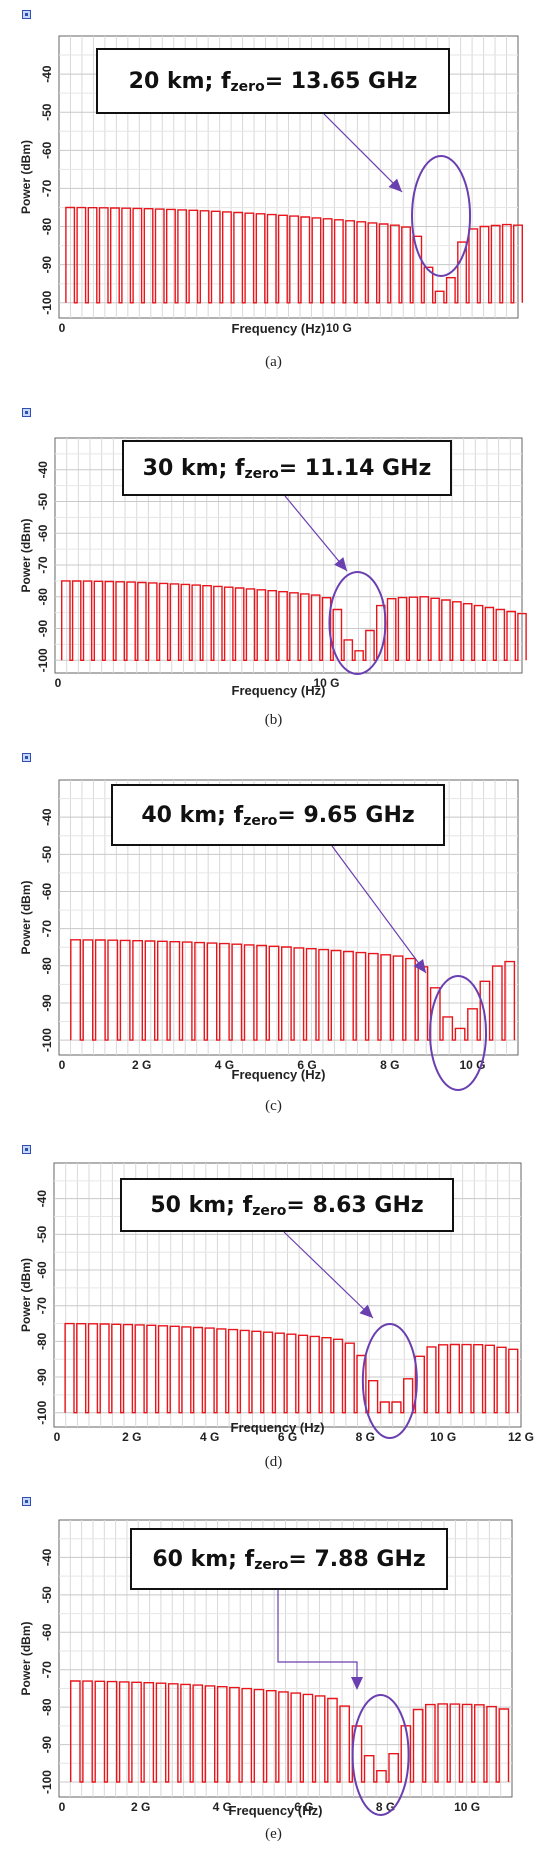 The width and height of the screenshot is (547, 1876). Describe the element at coordinates (179, 81) in the screenshot. I see `annotation-prefix: 20 km; f` at that location.